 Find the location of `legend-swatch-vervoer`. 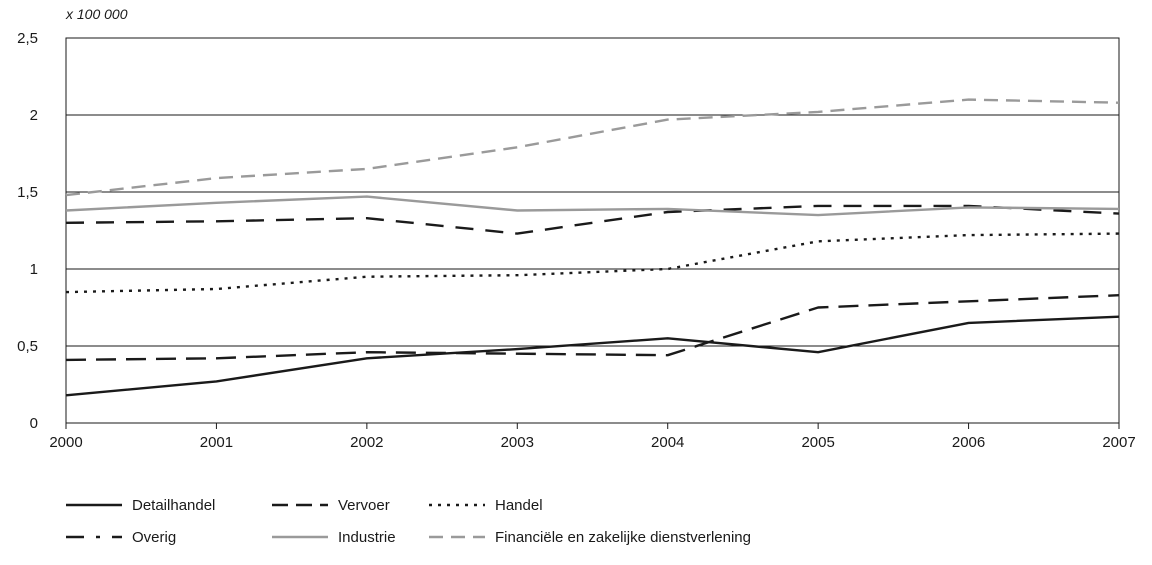

legend-swatch-vervoer is located at coordinates (300, 505).